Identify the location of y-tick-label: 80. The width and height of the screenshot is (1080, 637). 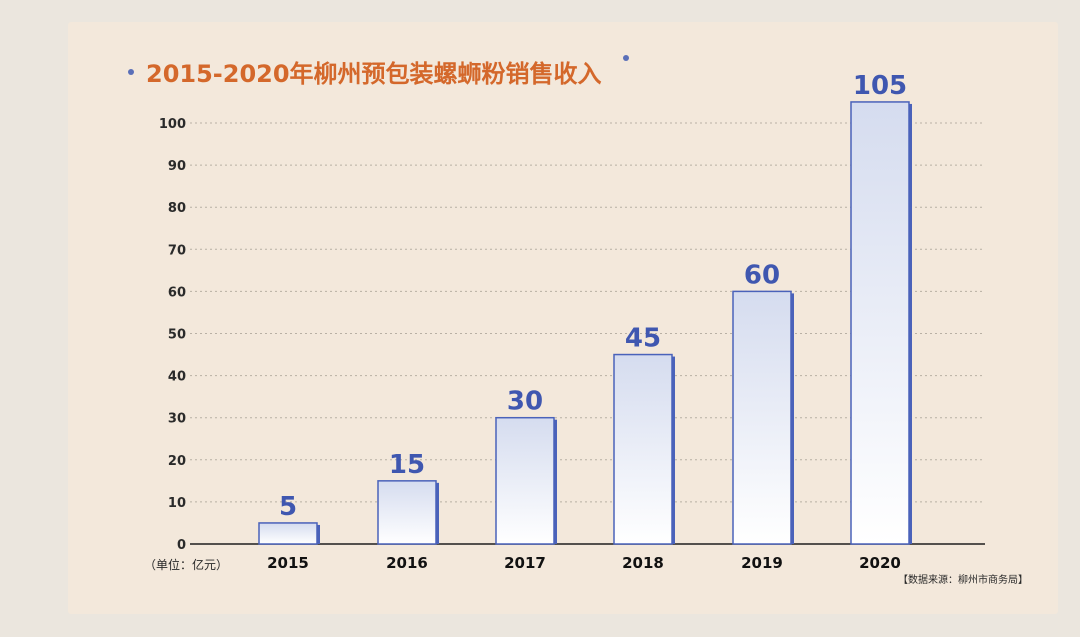
(177, 208).